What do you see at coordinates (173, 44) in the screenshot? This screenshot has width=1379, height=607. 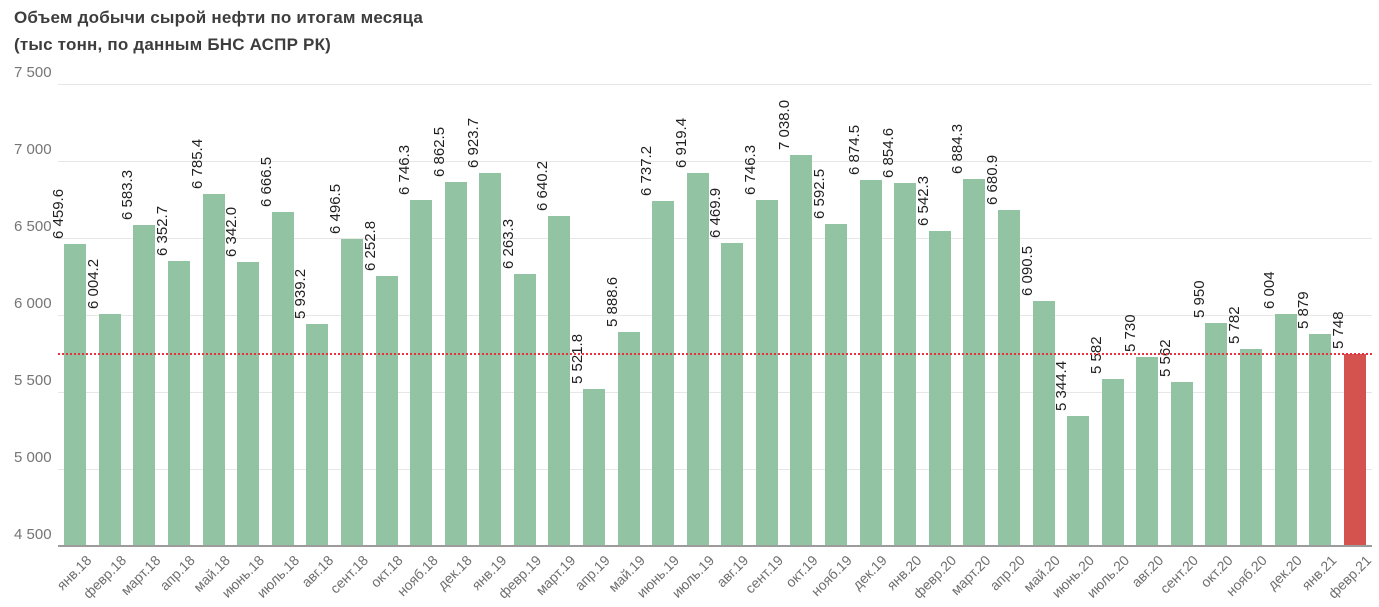 I see `chart-subtitle: (тыс тонн, по данным БНС АСПР РК)` at bounding box center [173, 44].